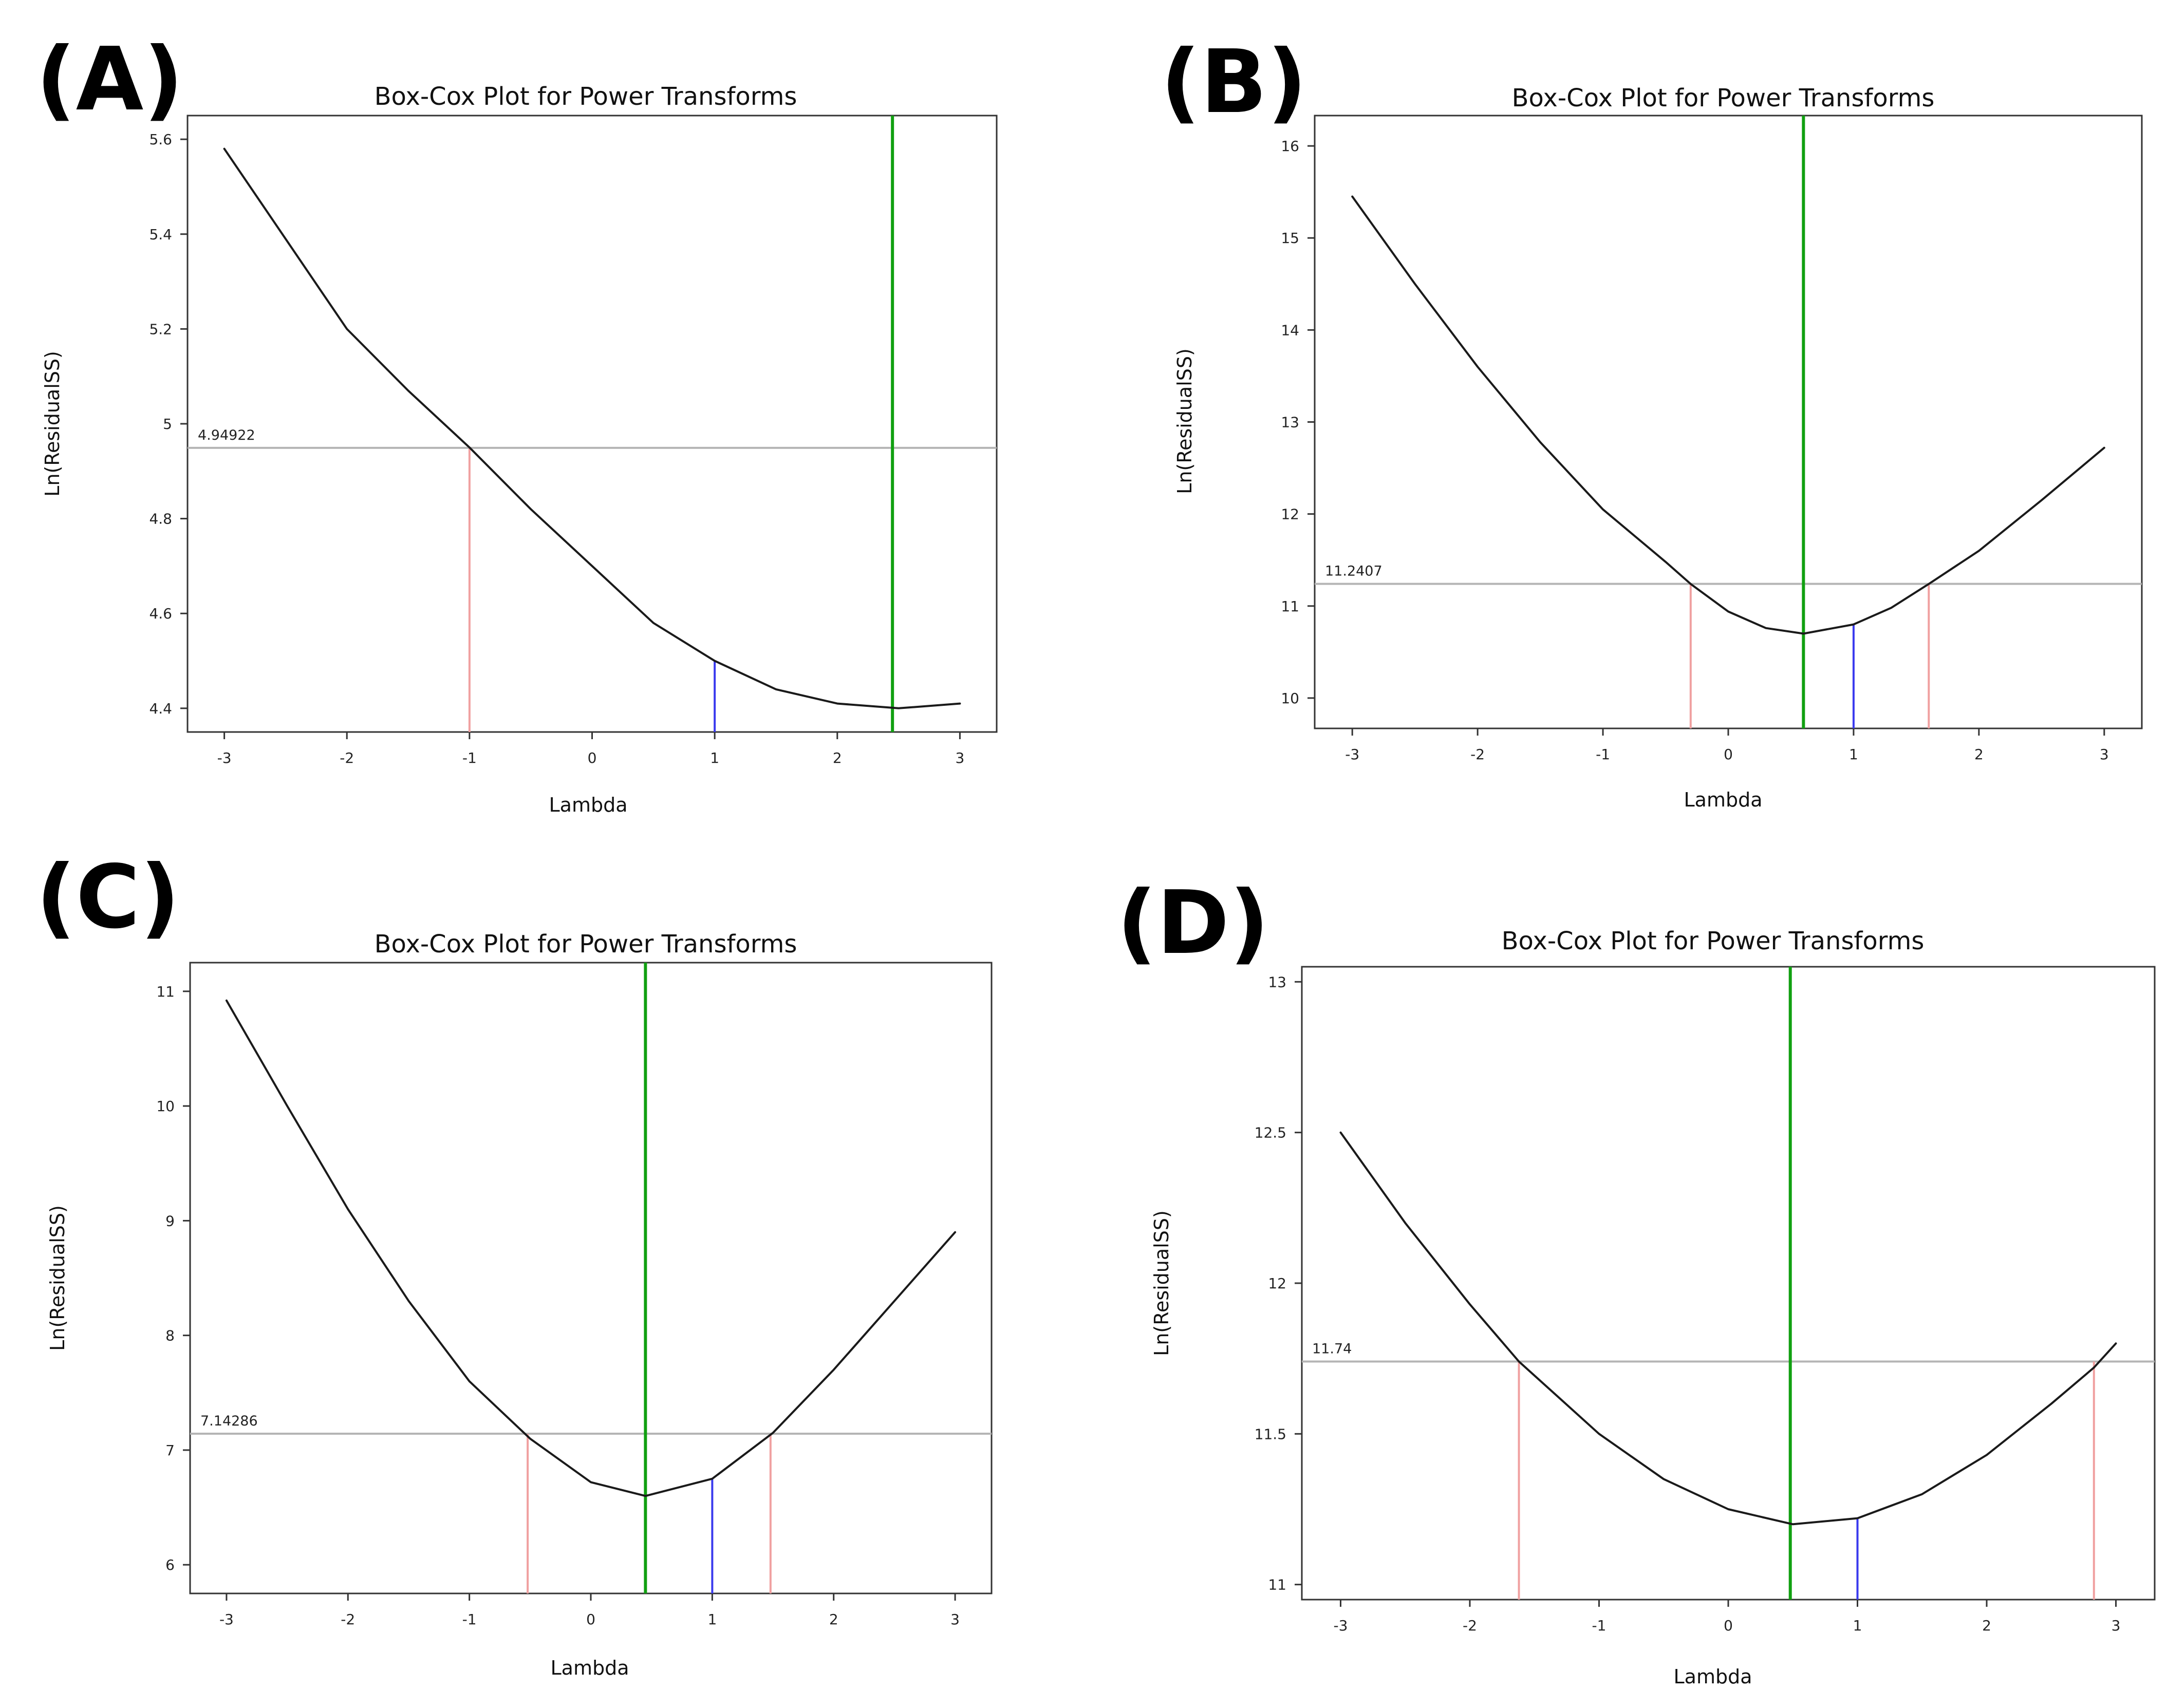 Image resolution: width=2167 pixels, height=1708 pixels. I want to click on panel-label: (D), so click(1193, 923).